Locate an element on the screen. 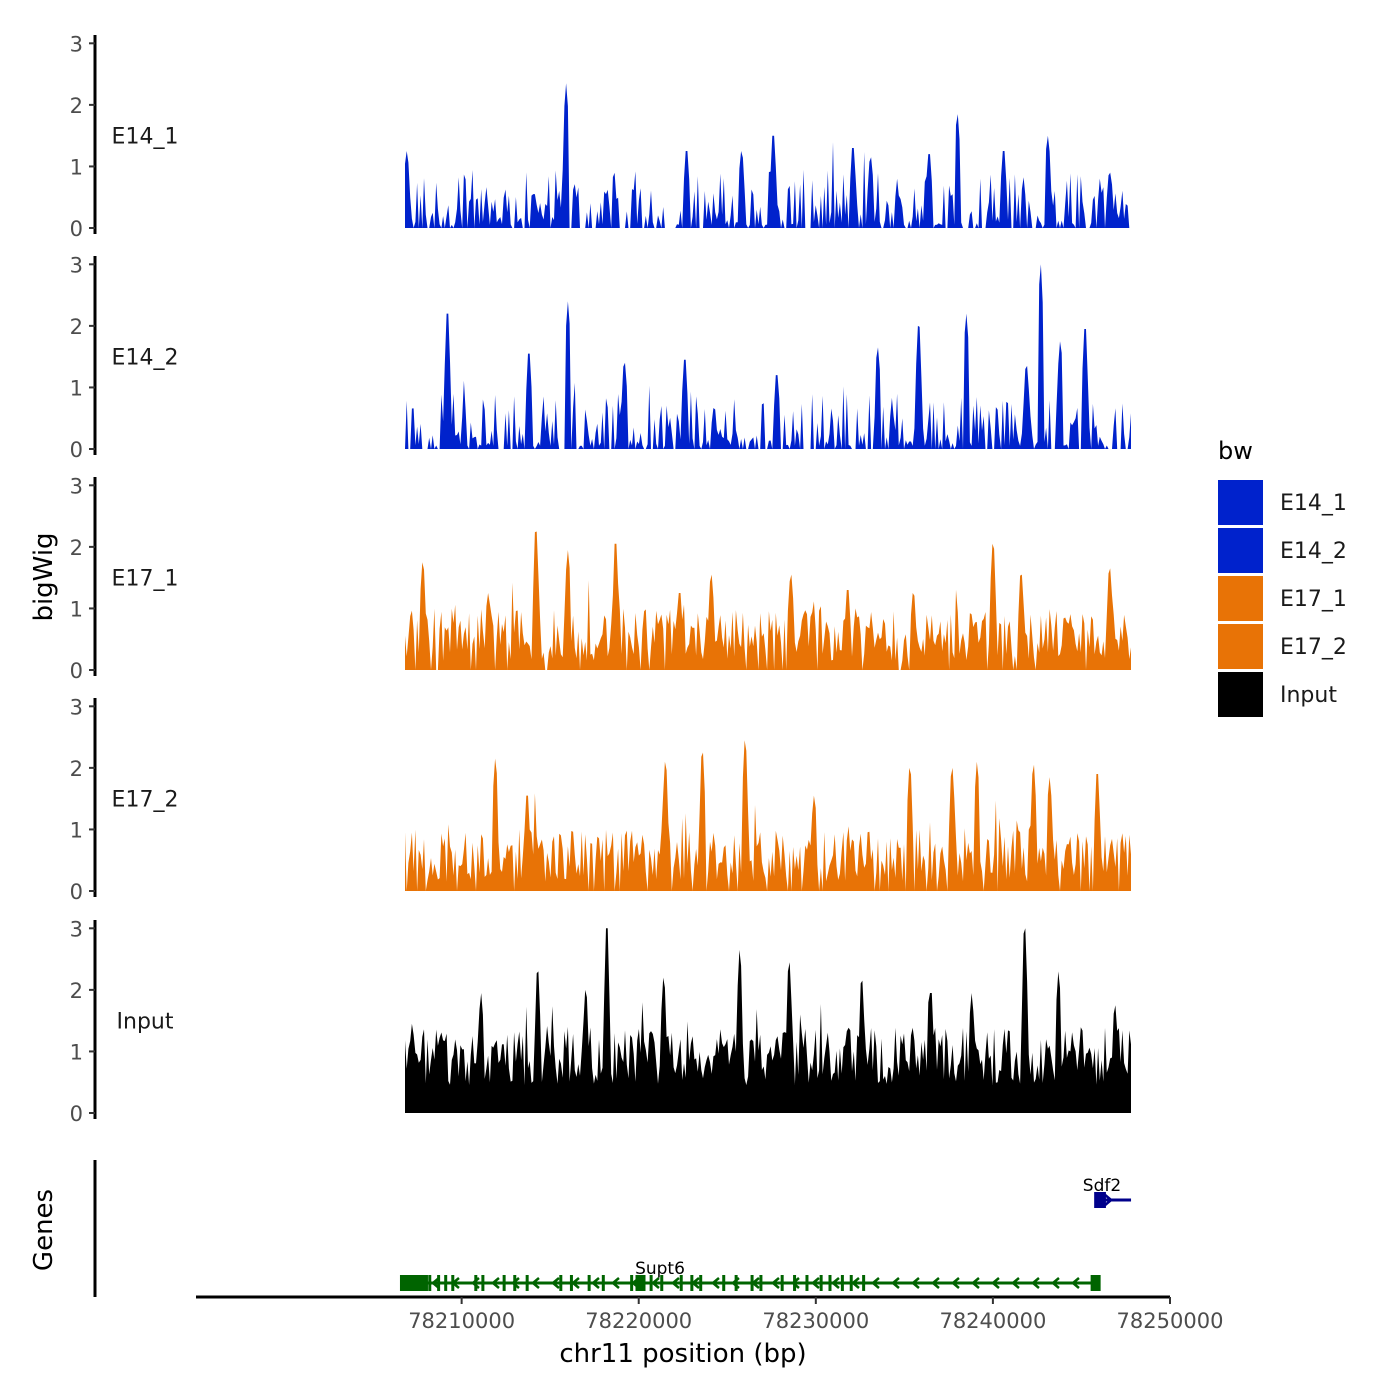 The width and height of the screenshot is (1400, 1400). gene-name-label: Sdf2 is located at coordinates (1102, 1186).